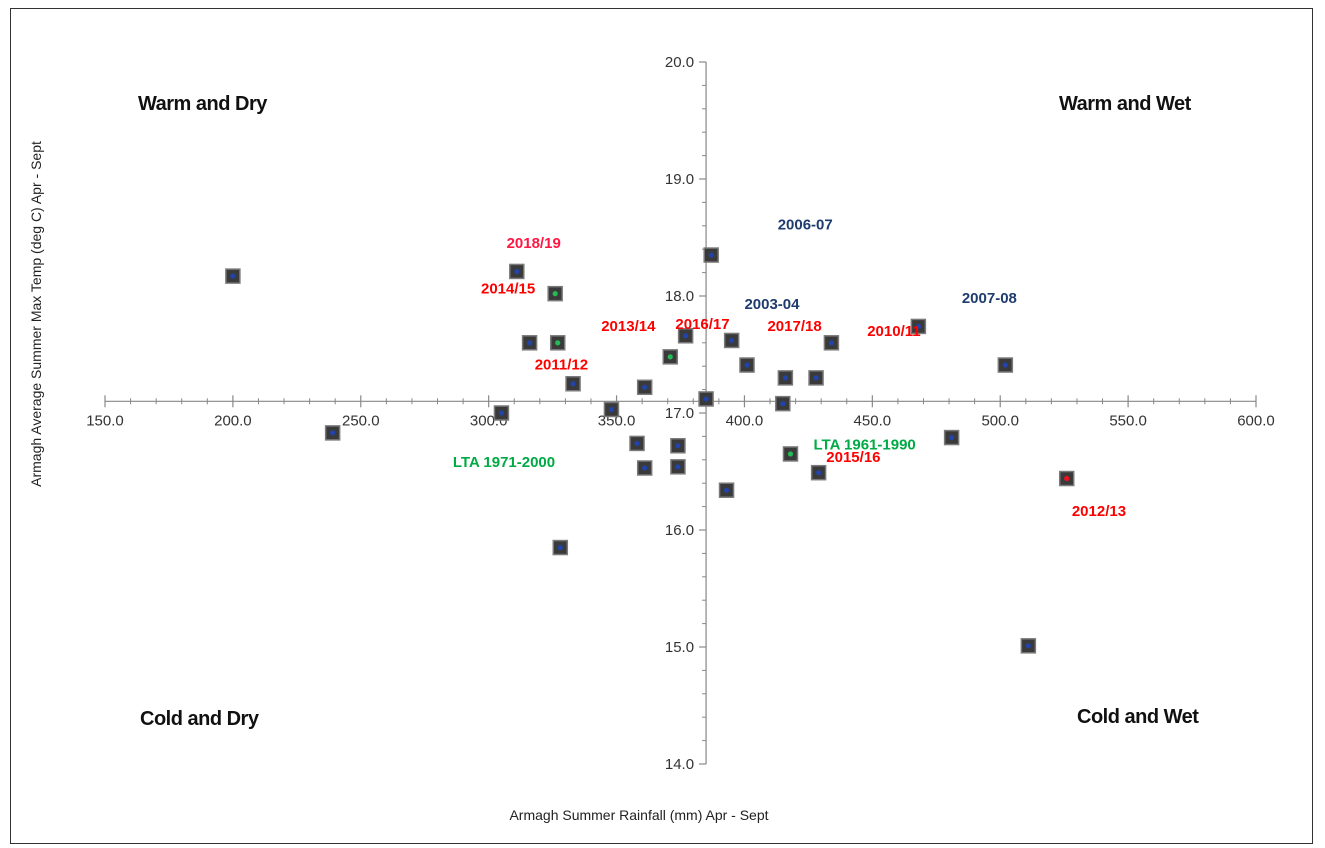 The height and width of the screenshot is (848, 1325). Describe the element at coordinates (628, 326) in the screenshot. I see `point-label: 2013/14` at that location.